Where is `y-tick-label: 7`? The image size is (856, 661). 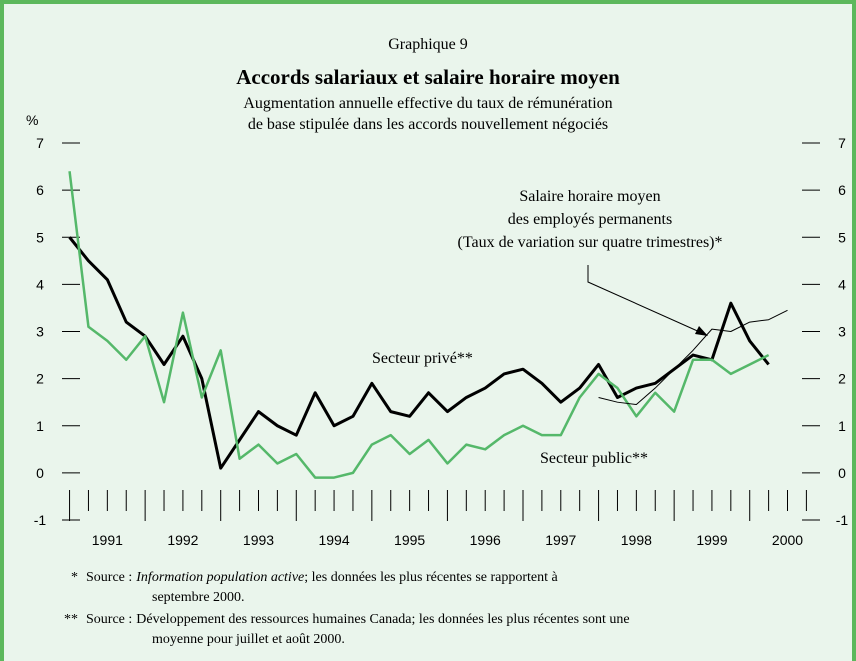
y-tick-label: 7 is located at coordinates (40, 143).